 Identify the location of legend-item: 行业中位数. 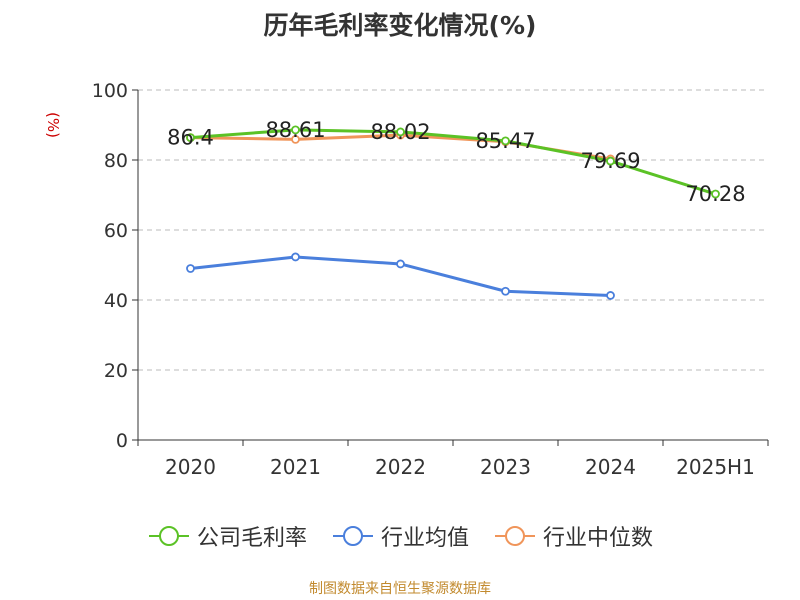
(573, 536).